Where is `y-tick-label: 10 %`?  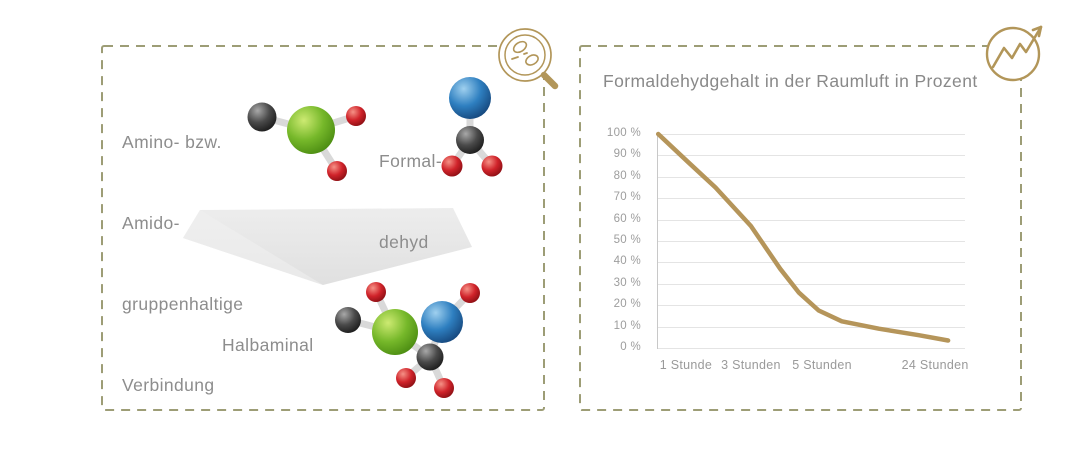
y-tick-label: 10 % is located at coordinates (627, 325).